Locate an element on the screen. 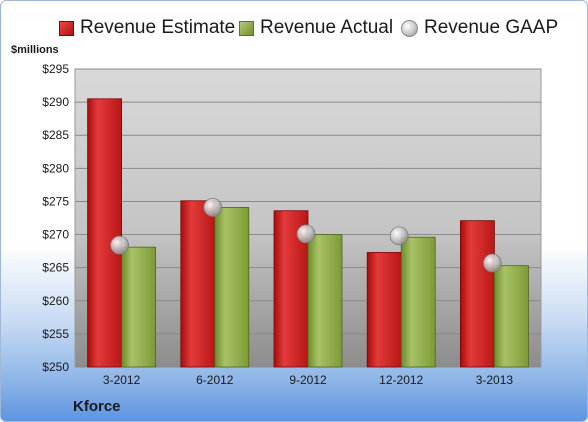  legend-swatch-actual is located at coordinates (246, 28).